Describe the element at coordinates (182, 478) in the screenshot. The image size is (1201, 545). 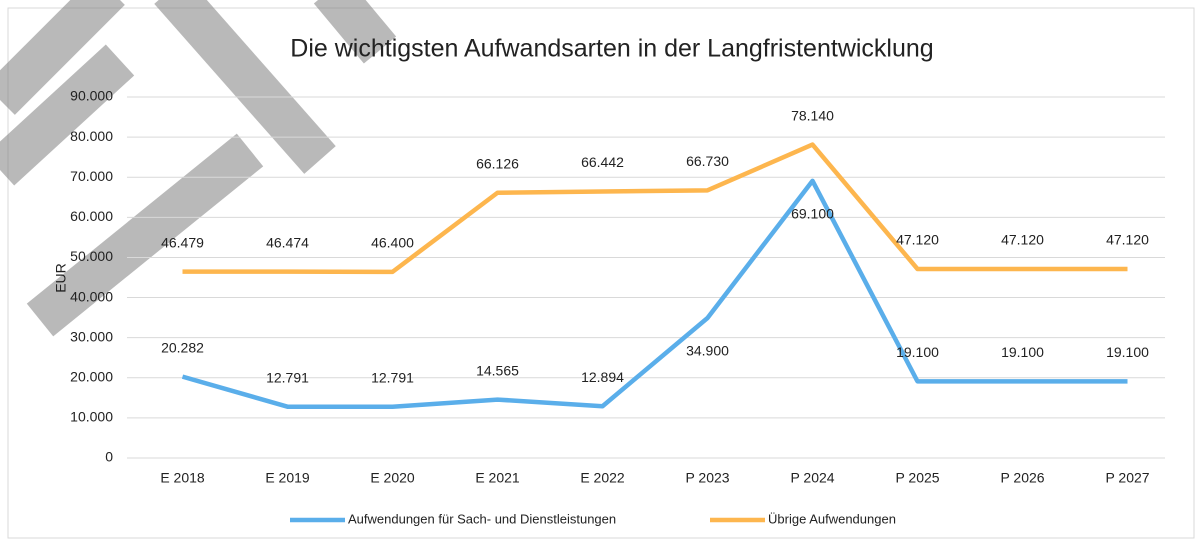
I see `x-tick-label: E 2018` at that location.